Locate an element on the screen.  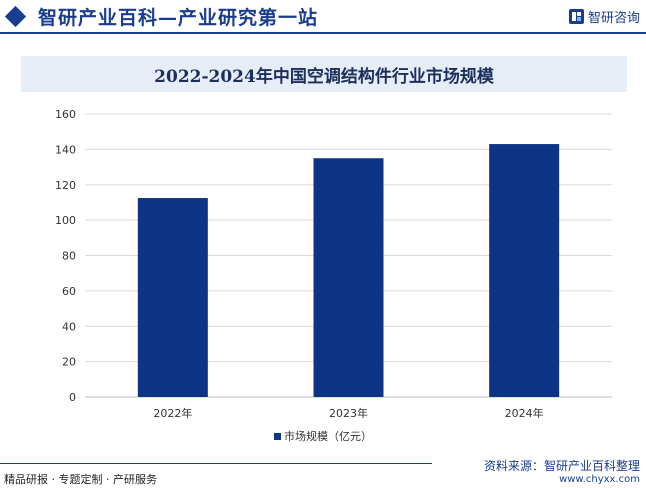
x-tick-label: 2022年 is located at coordinates (172, 413).